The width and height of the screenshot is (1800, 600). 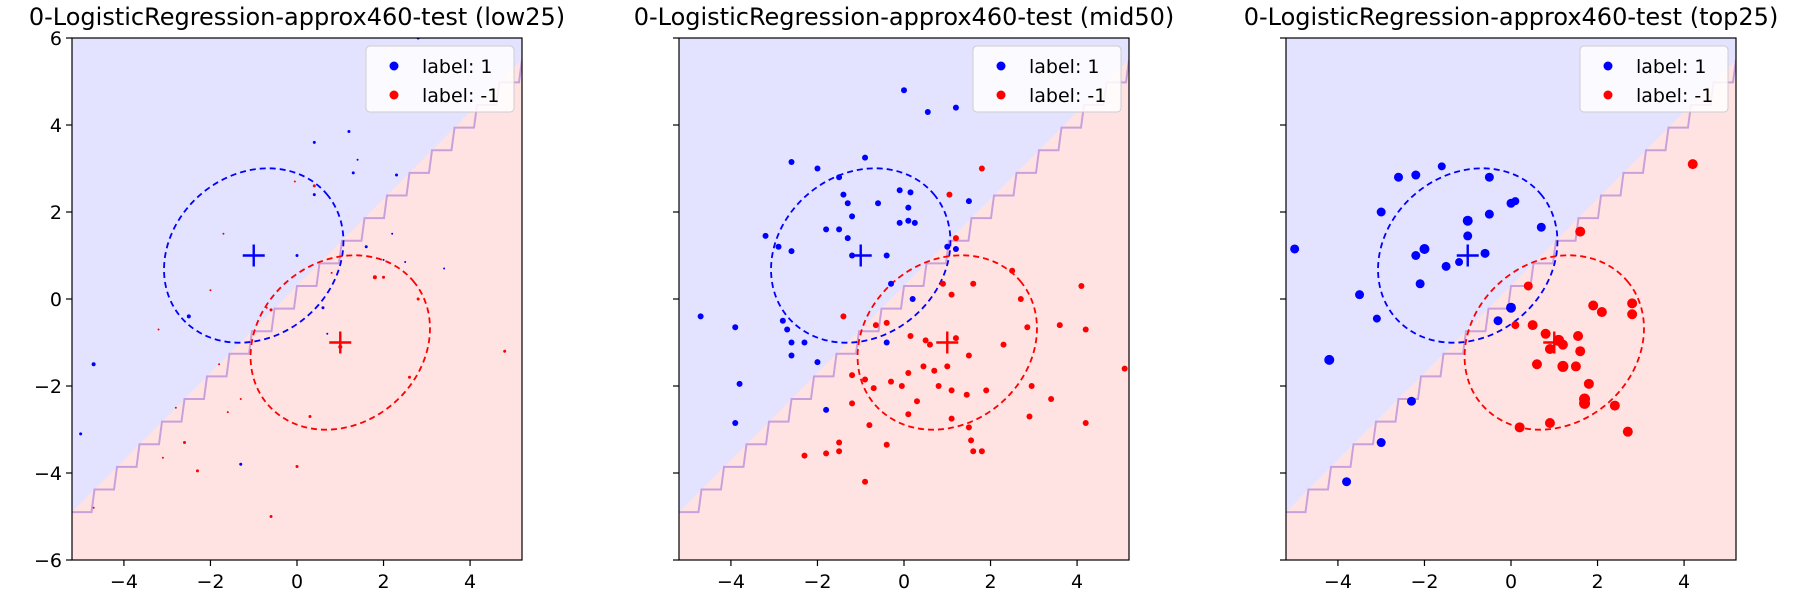 I want to click on class-neg1-ellipse, so click(x=947, y=342).